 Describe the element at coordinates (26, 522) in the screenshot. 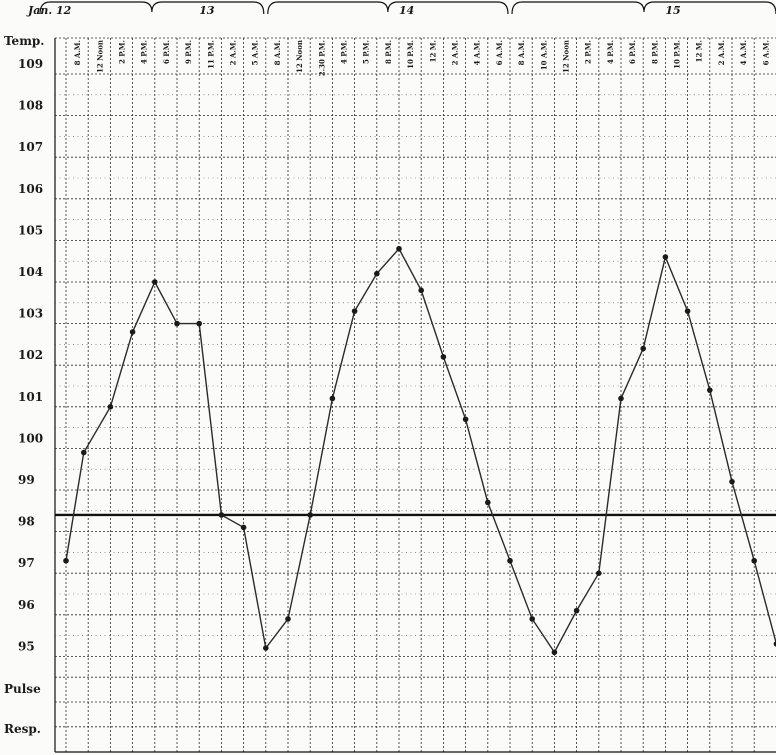

I see `y-tick-label: 98` at that location.